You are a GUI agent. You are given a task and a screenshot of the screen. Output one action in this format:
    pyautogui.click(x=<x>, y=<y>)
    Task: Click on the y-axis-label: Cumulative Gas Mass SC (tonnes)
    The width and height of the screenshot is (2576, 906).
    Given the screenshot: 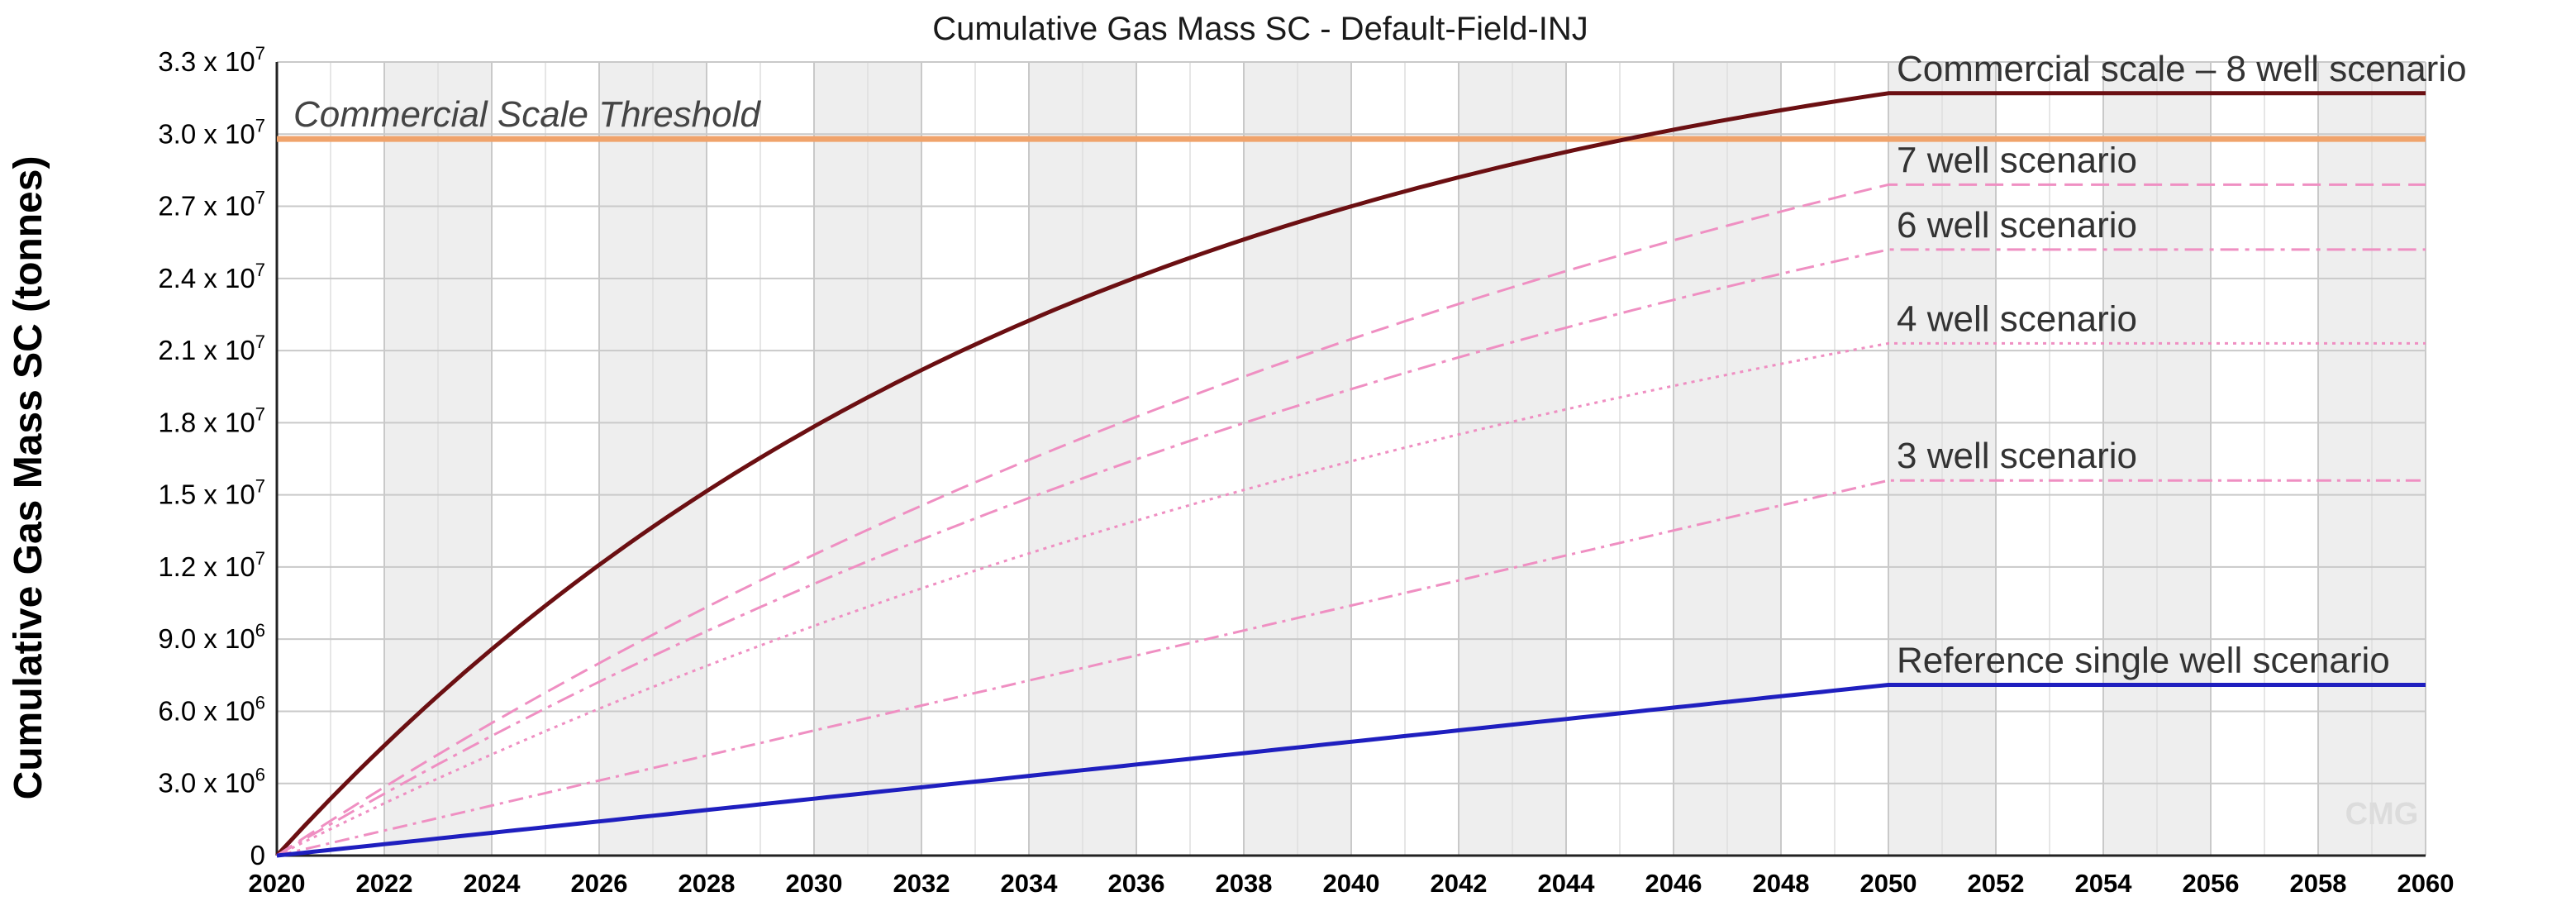 What is the action you would take?
    pyautogui.click(x=29, y=478)
    